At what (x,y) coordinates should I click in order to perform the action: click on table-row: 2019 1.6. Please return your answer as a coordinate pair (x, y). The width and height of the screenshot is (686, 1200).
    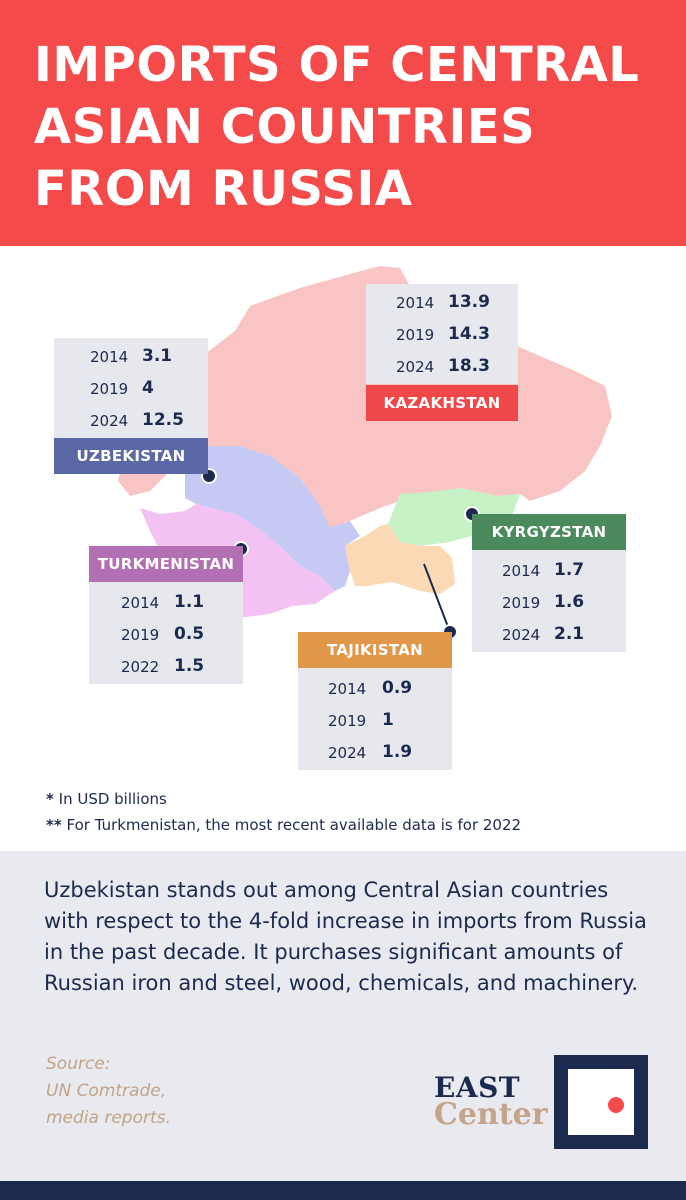
    Looking at the image, I should click on (549, 602).